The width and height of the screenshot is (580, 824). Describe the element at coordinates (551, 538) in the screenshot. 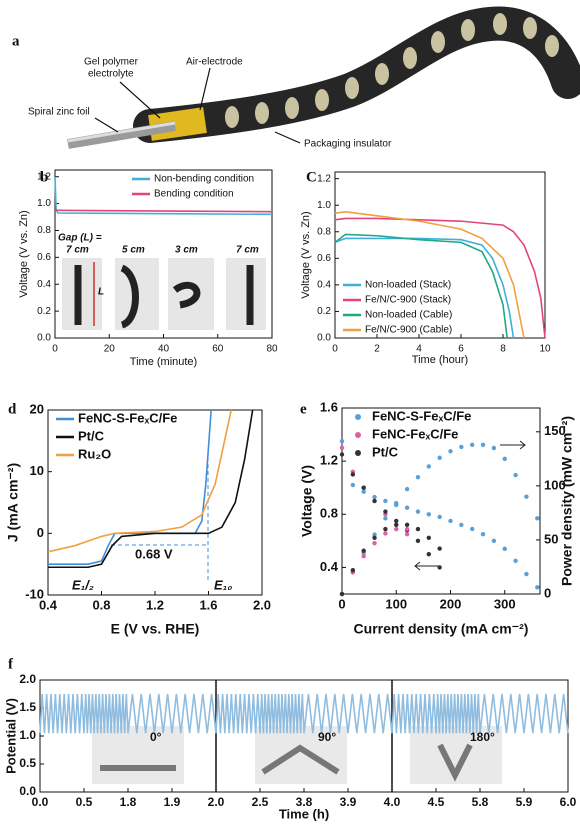

I see `y2-tick-label: 50` at that location.